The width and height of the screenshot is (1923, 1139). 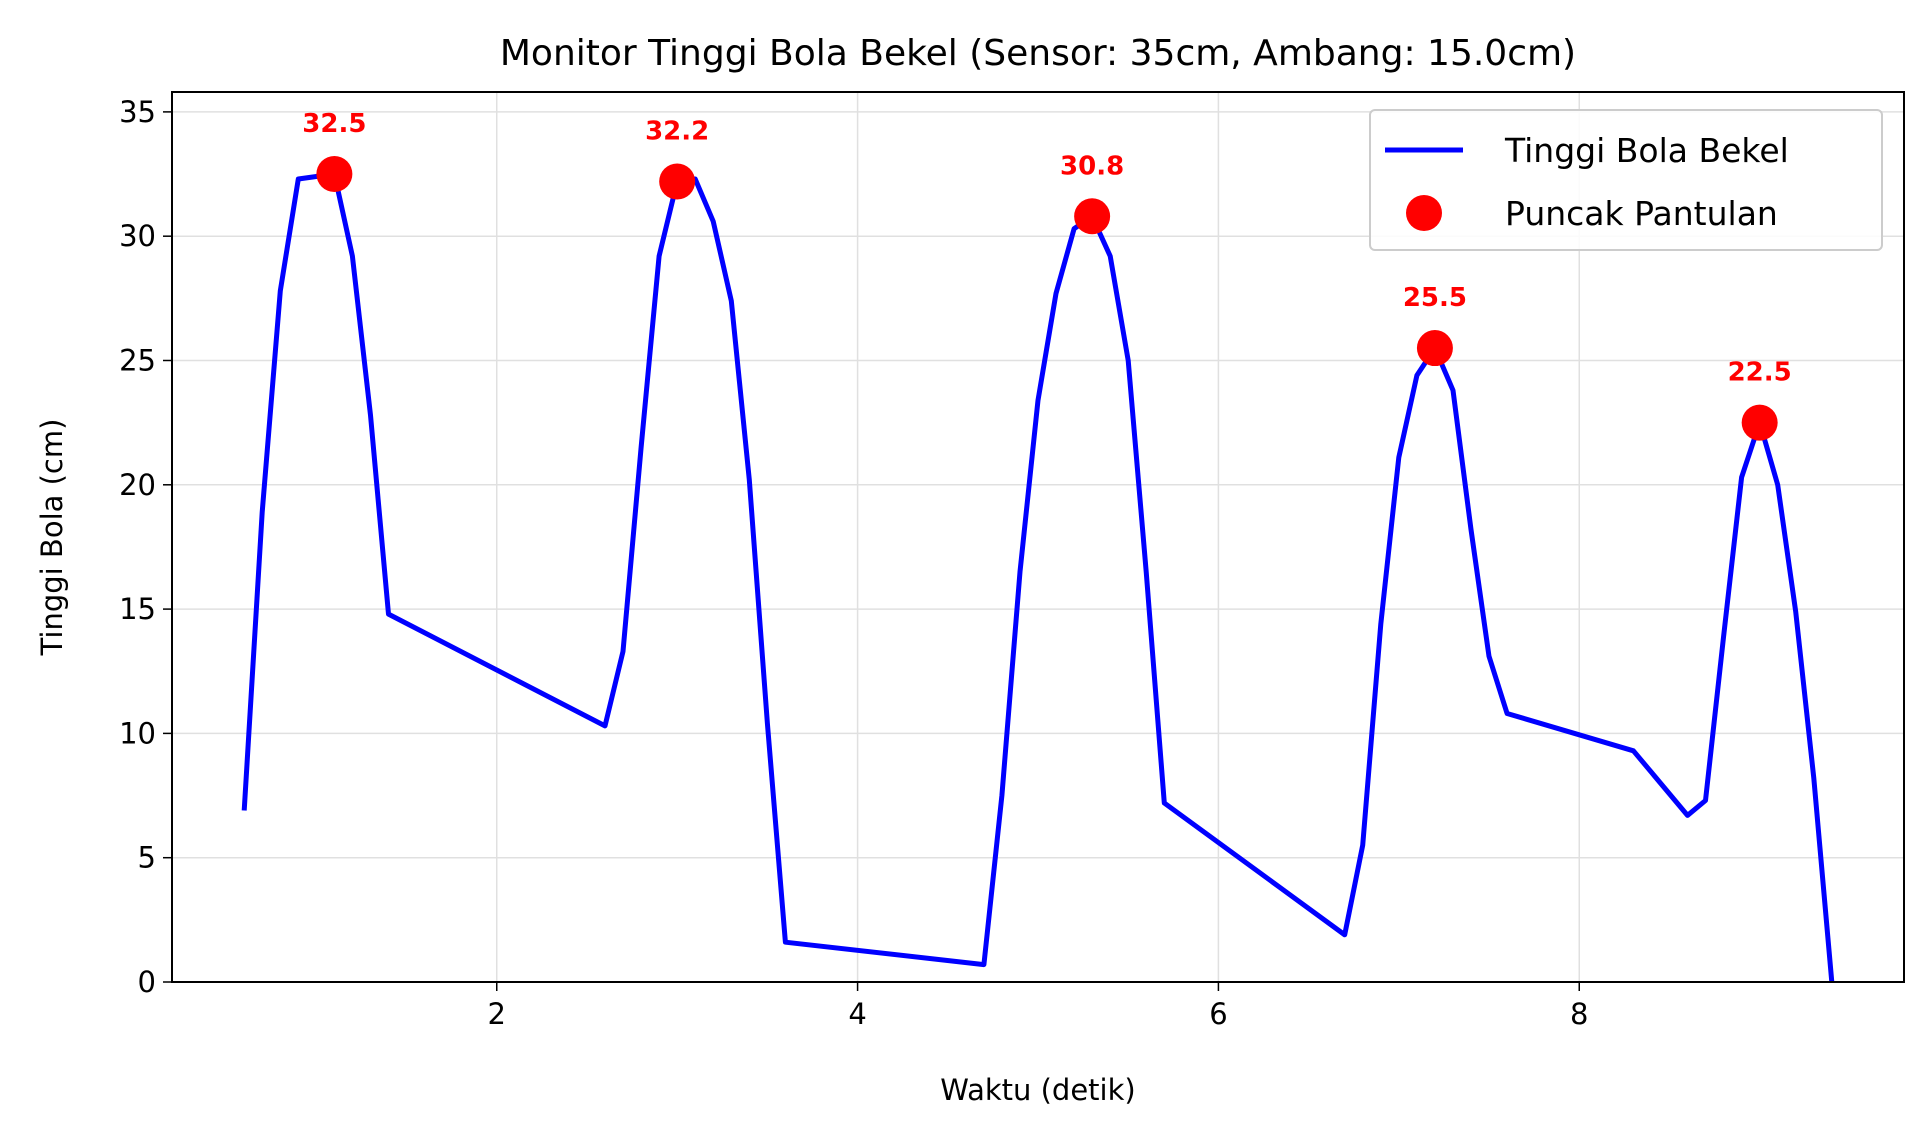 I want to click on y-tick-label: 35, so click(x=137, y=112).